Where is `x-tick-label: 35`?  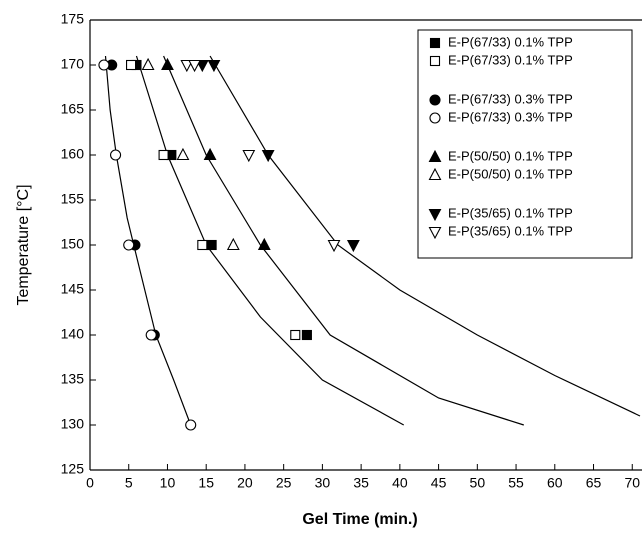 x-tick-label: 35 is located at coordinates (361, 483).